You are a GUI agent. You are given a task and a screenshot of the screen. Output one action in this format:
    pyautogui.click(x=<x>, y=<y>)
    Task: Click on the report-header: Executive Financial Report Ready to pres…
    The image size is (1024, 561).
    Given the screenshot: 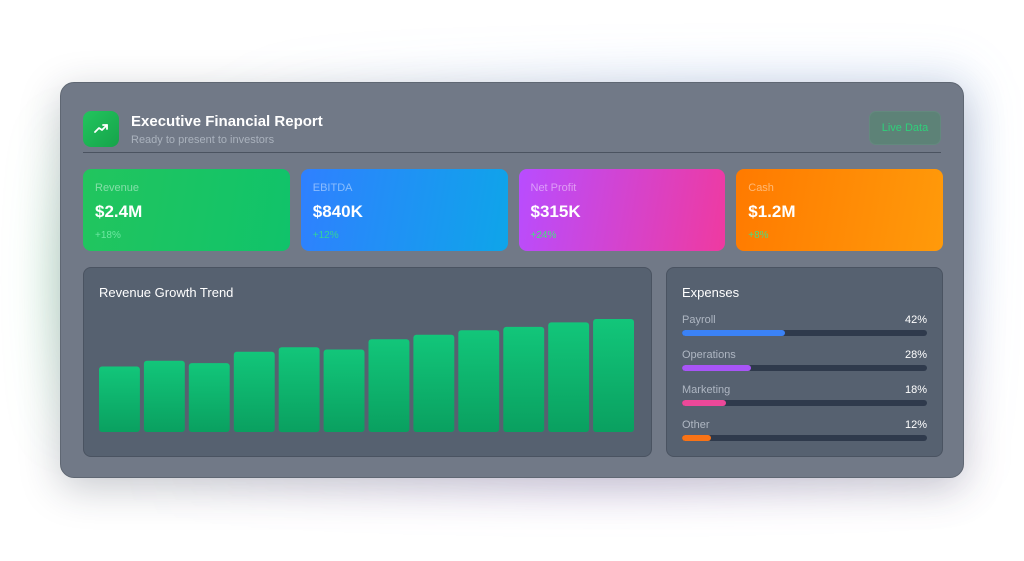 What is the action you would take?
    pyautogui.click(x=512, y=131)
    